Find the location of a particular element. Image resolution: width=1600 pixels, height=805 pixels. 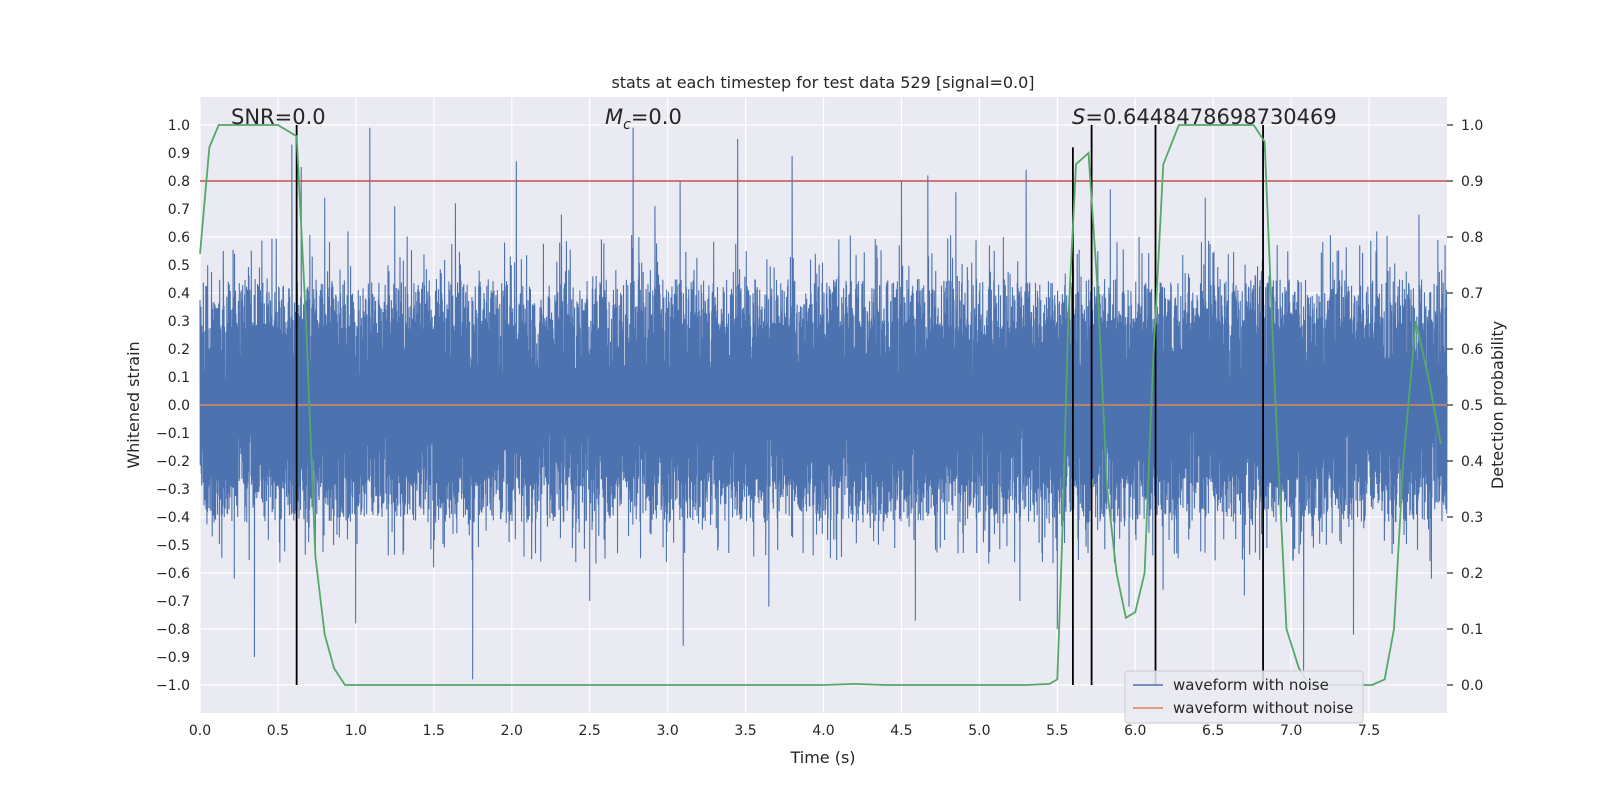

annotation-mc: Mc=0.0 is located at coordinates (643, 119).